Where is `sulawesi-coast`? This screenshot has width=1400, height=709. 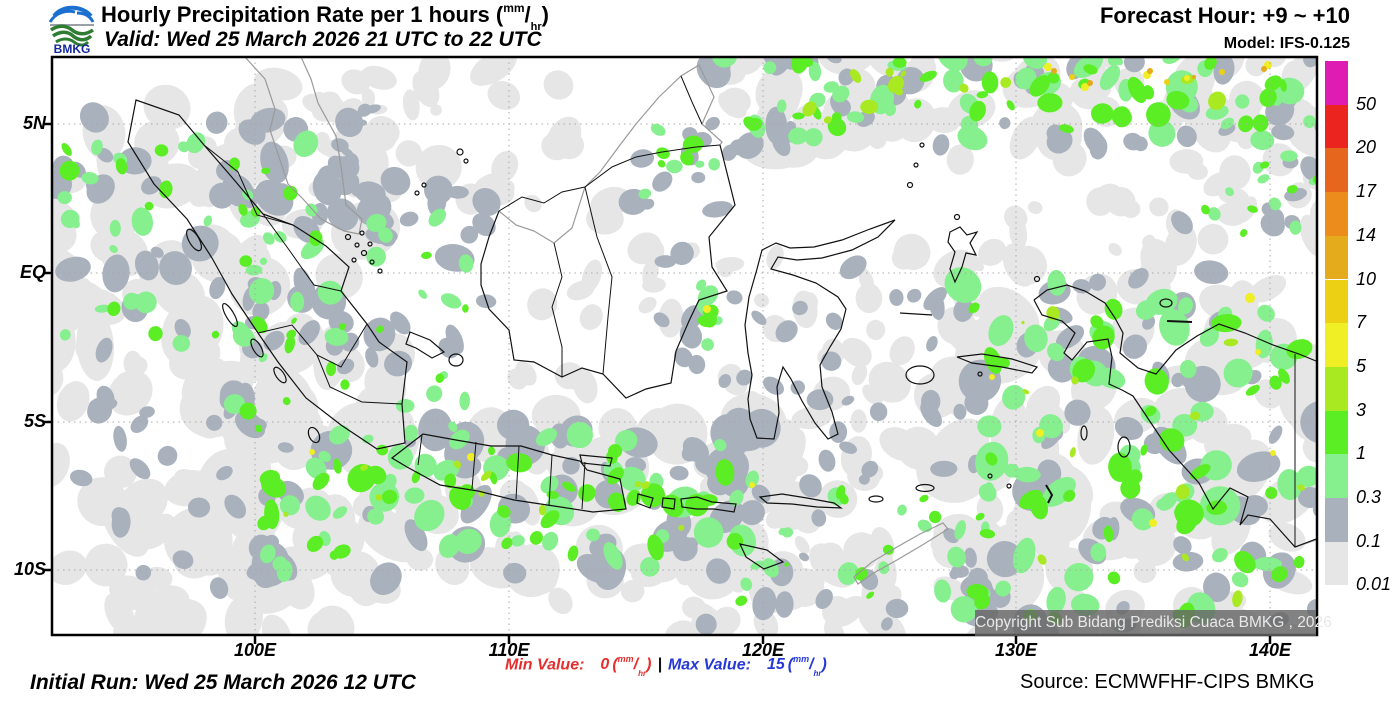
sulawesi-coast is located at coordinates (820, 329).